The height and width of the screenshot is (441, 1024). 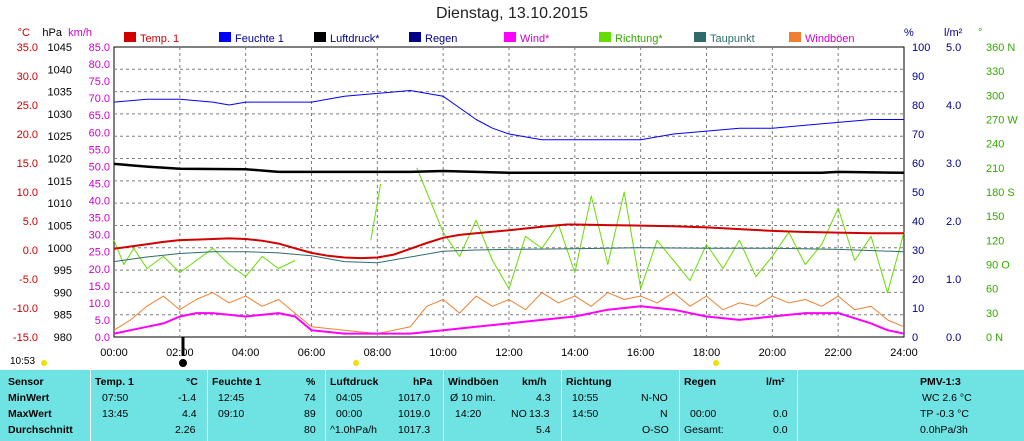 I want to click on legend-label: Temp. 1, so click(x=159, y=39).